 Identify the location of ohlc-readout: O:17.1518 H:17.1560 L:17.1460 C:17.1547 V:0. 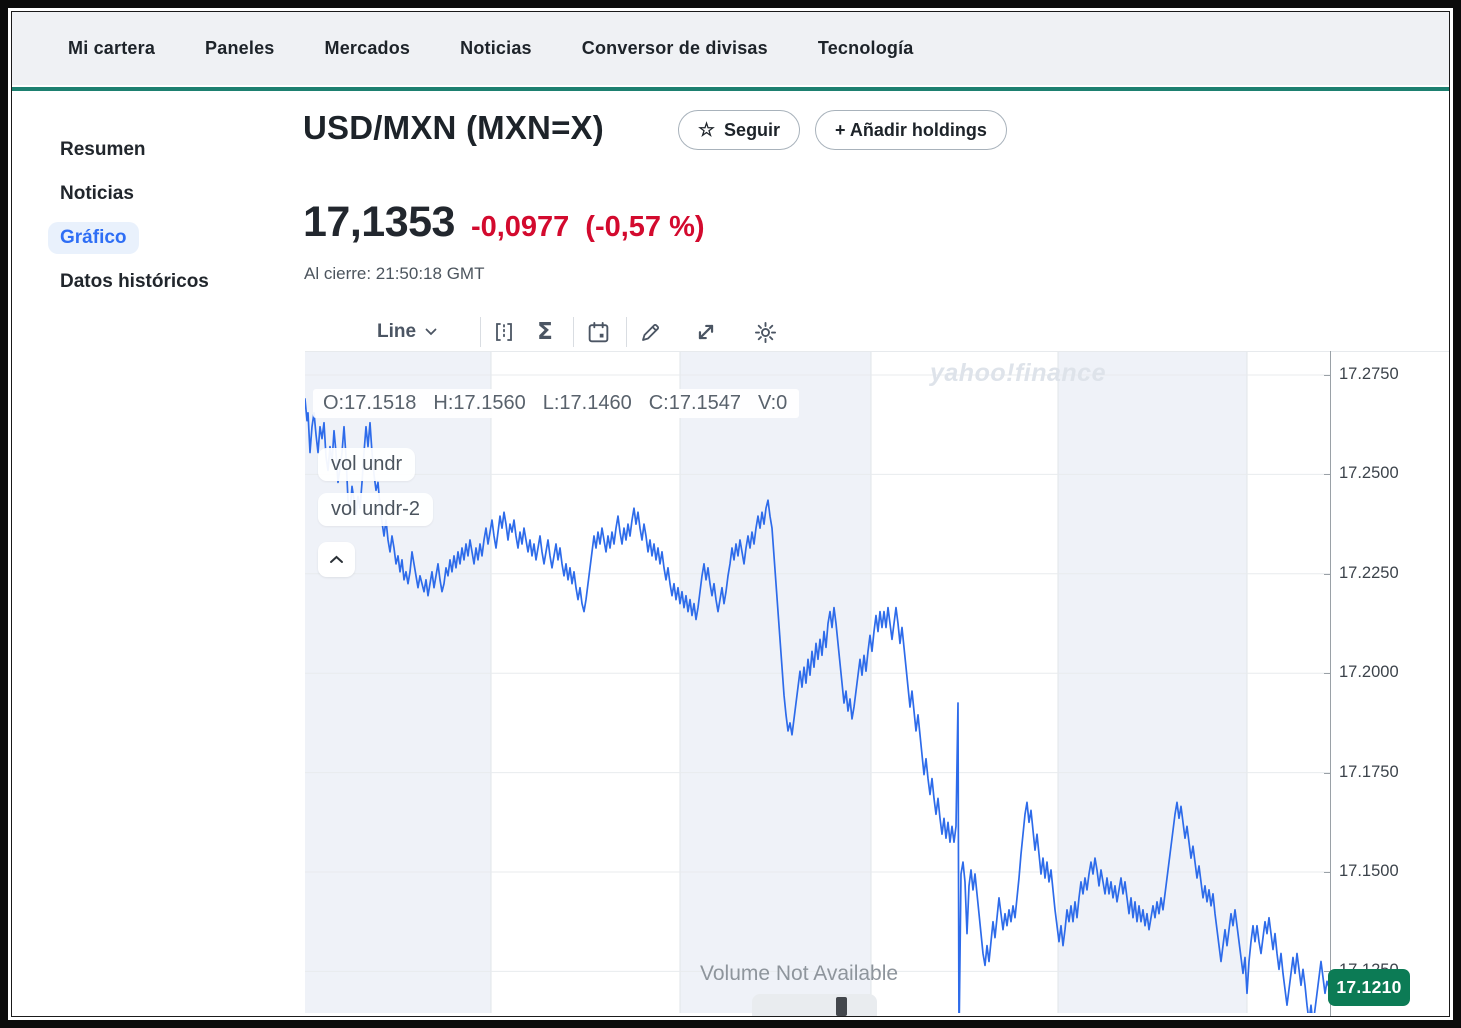
(556, 403).